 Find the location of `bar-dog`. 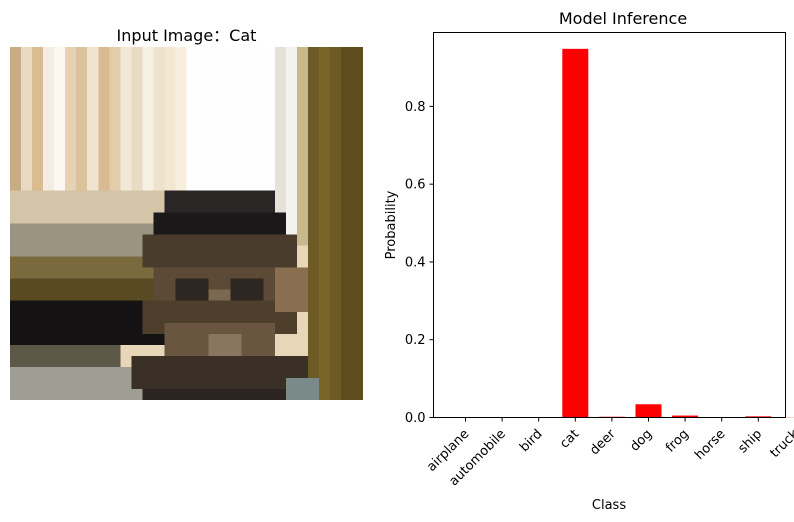

bar-dog is located at coordinates (648, 411).